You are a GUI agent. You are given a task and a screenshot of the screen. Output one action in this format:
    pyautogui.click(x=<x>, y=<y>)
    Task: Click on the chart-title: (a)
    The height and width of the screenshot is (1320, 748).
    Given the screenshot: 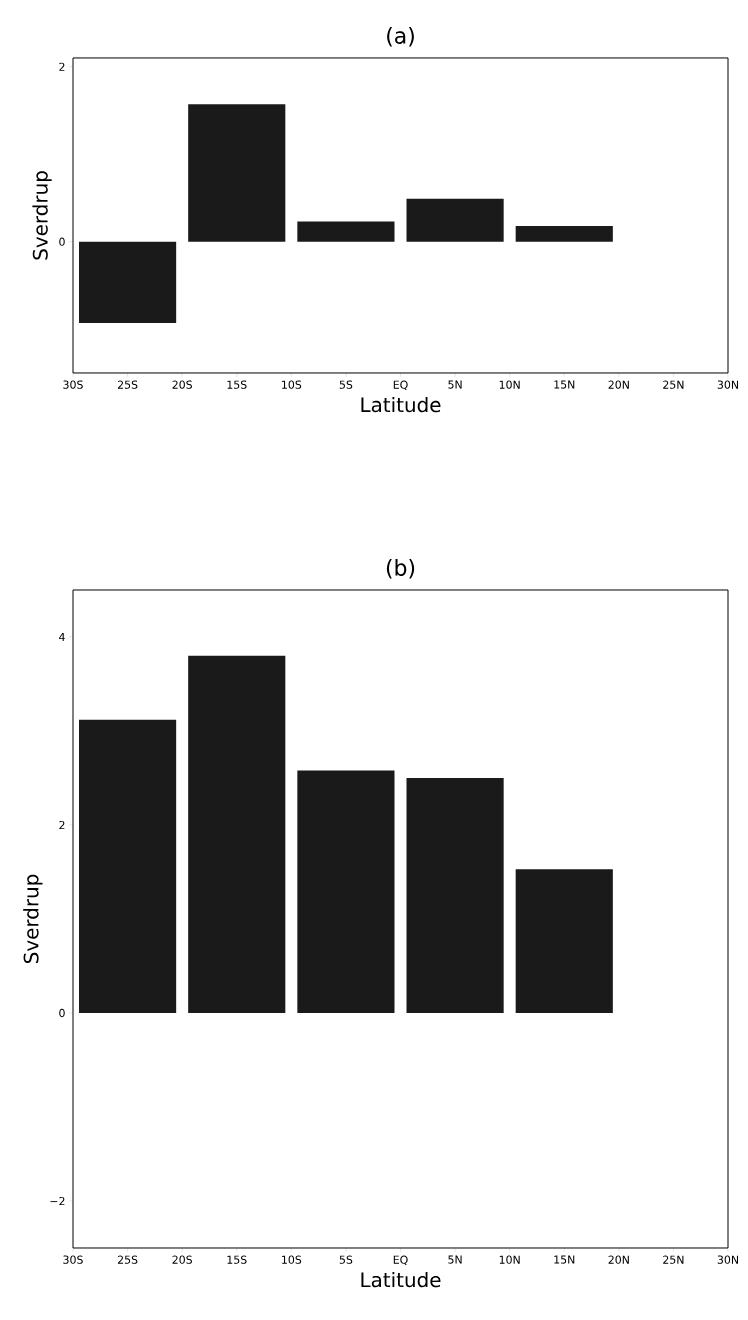 What is the action you would take?
    pyautogui.click(x=400, y=36)
    